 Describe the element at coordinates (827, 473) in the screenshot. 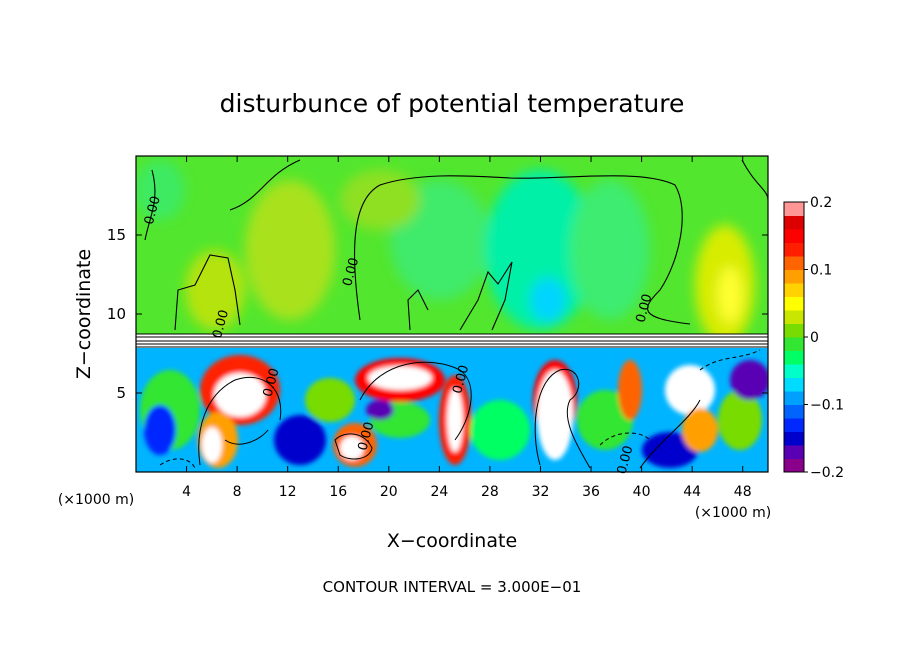

I see `colorbar-tick-label: −0.2` at that location.